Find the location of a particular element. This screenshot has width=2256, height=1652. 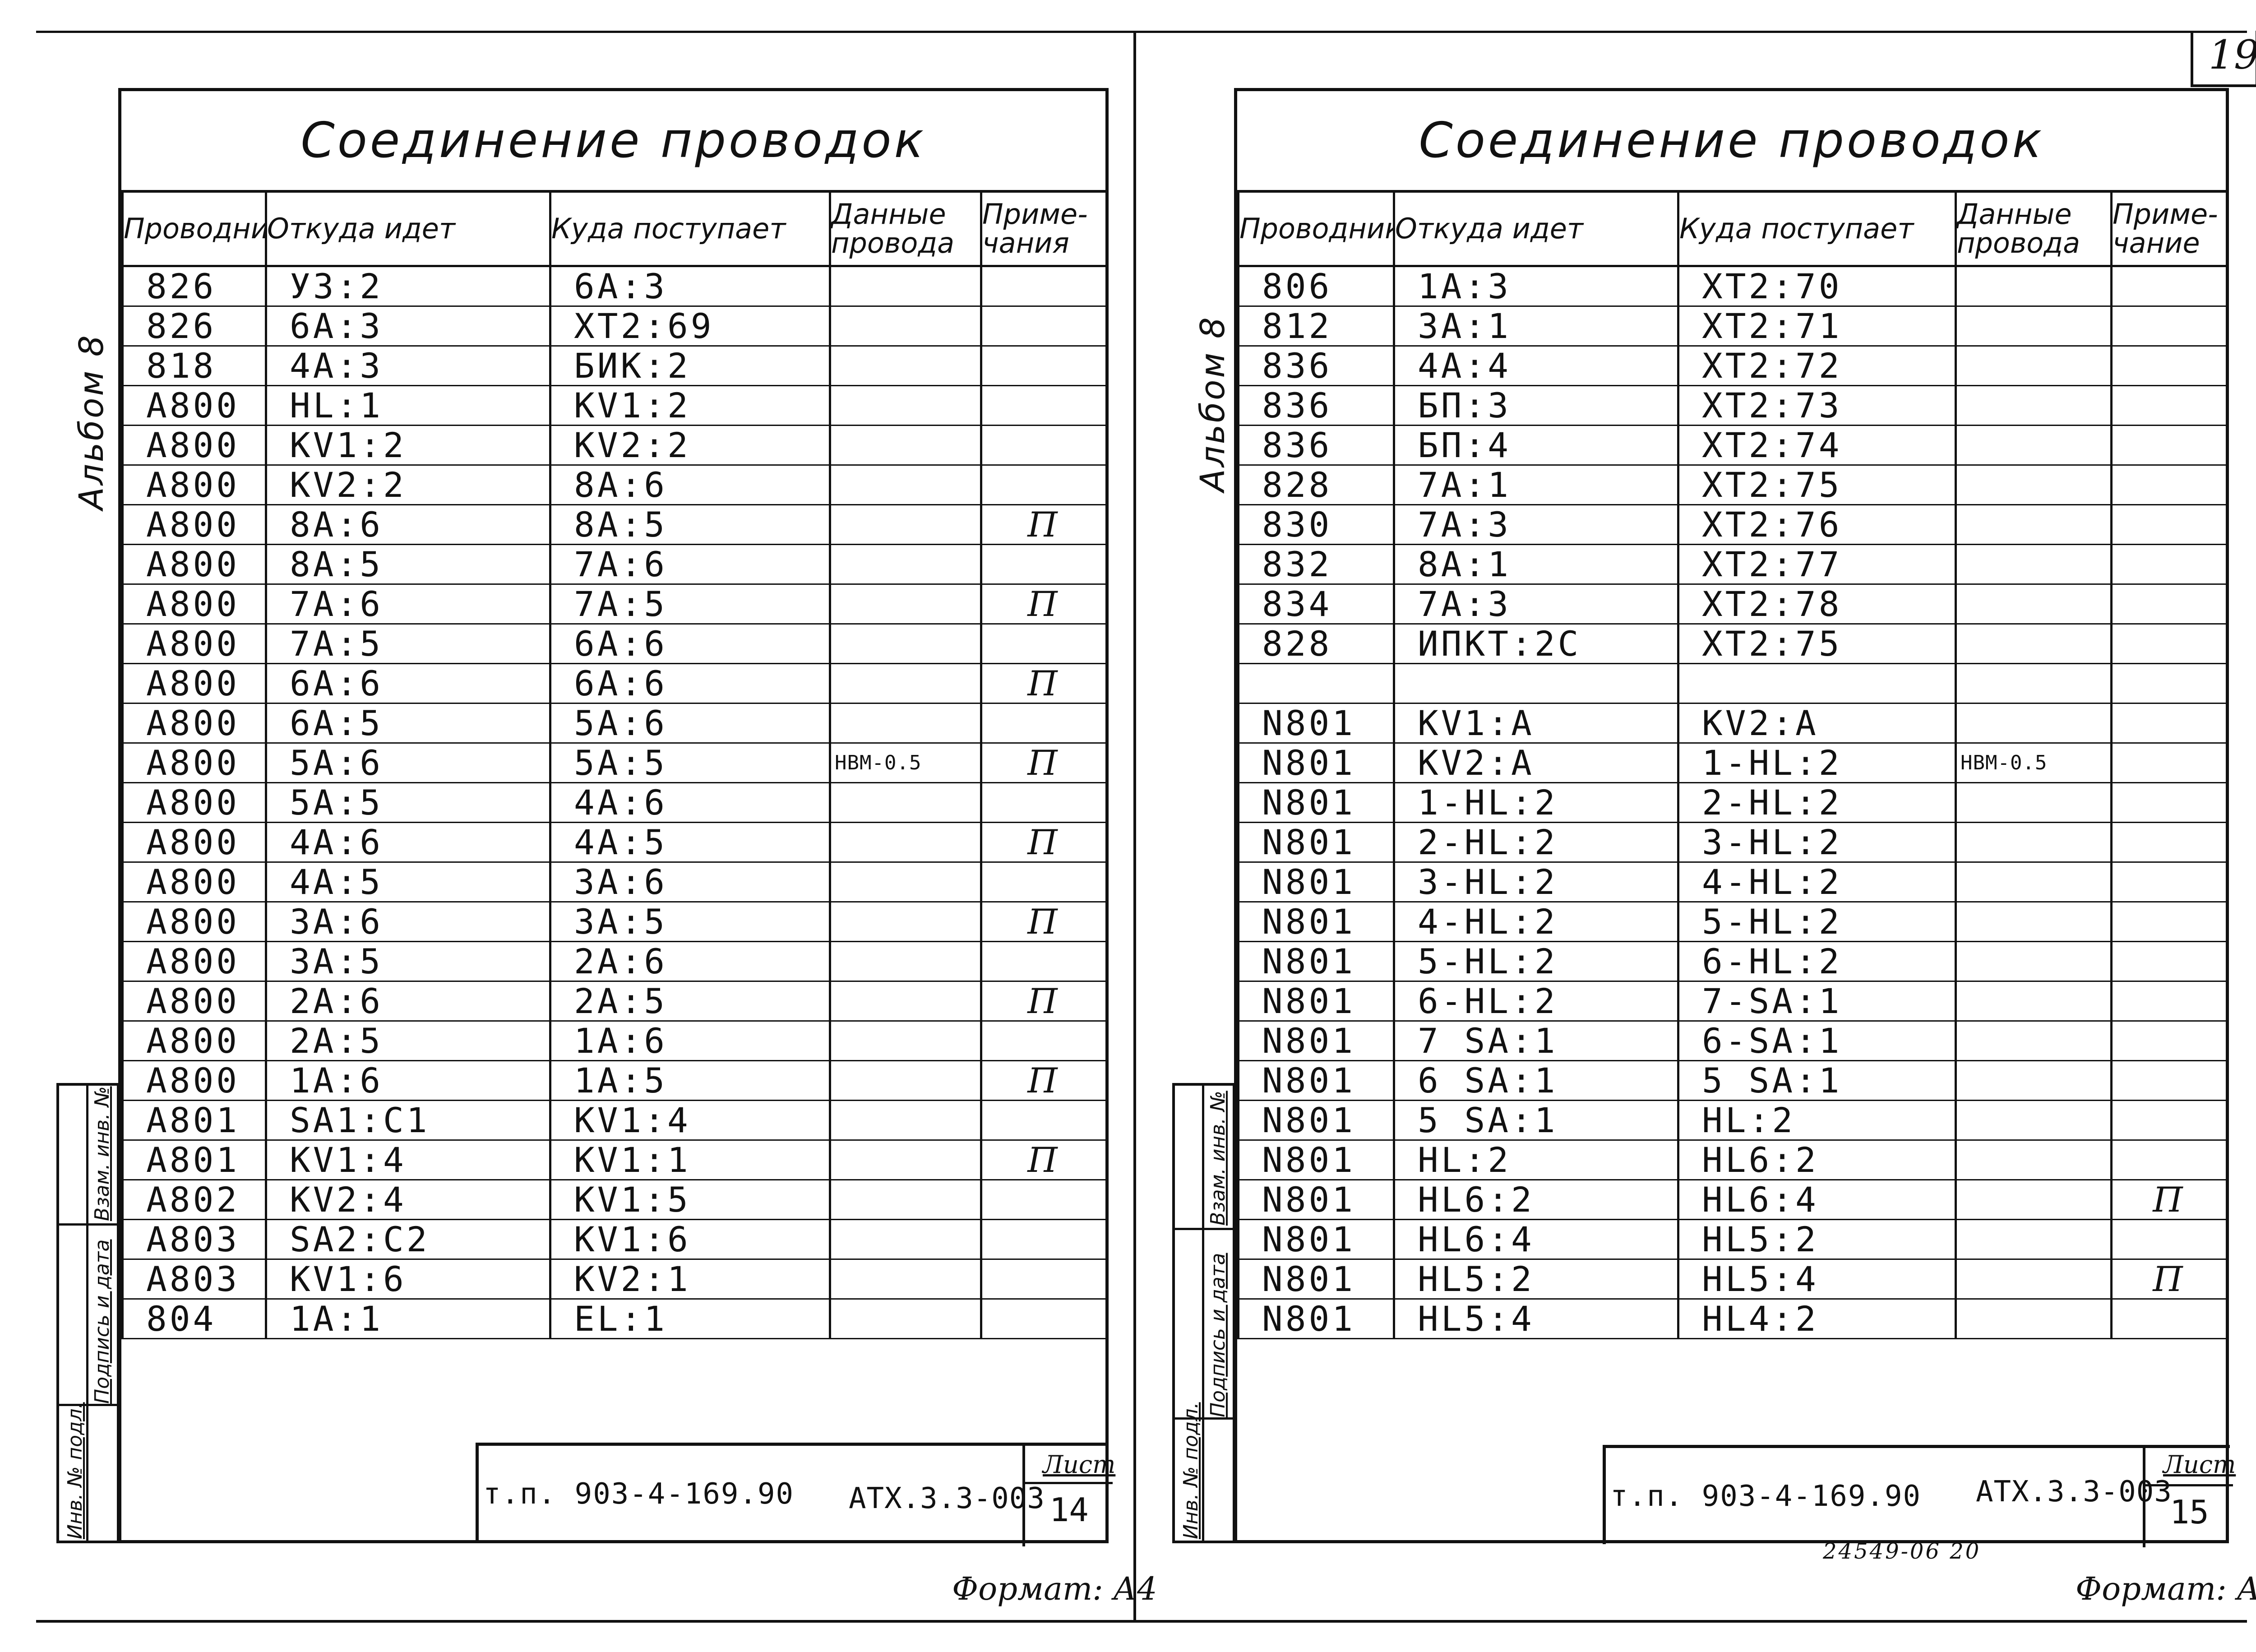

bottom-trim-line is located at coordinates (1141, 1621).